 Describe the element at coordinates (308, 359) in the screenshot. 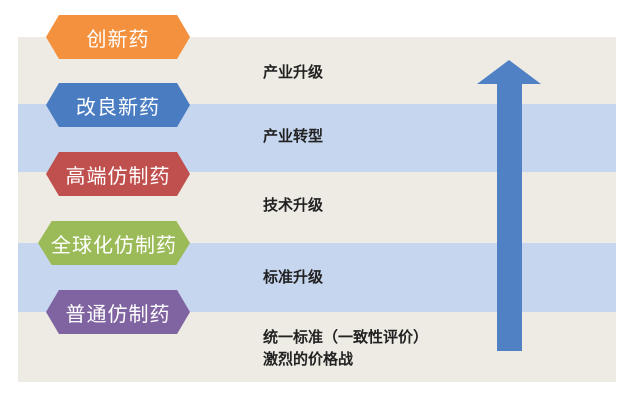

I see `stage-label-bottom-2: 激烈的价格战` at that location.